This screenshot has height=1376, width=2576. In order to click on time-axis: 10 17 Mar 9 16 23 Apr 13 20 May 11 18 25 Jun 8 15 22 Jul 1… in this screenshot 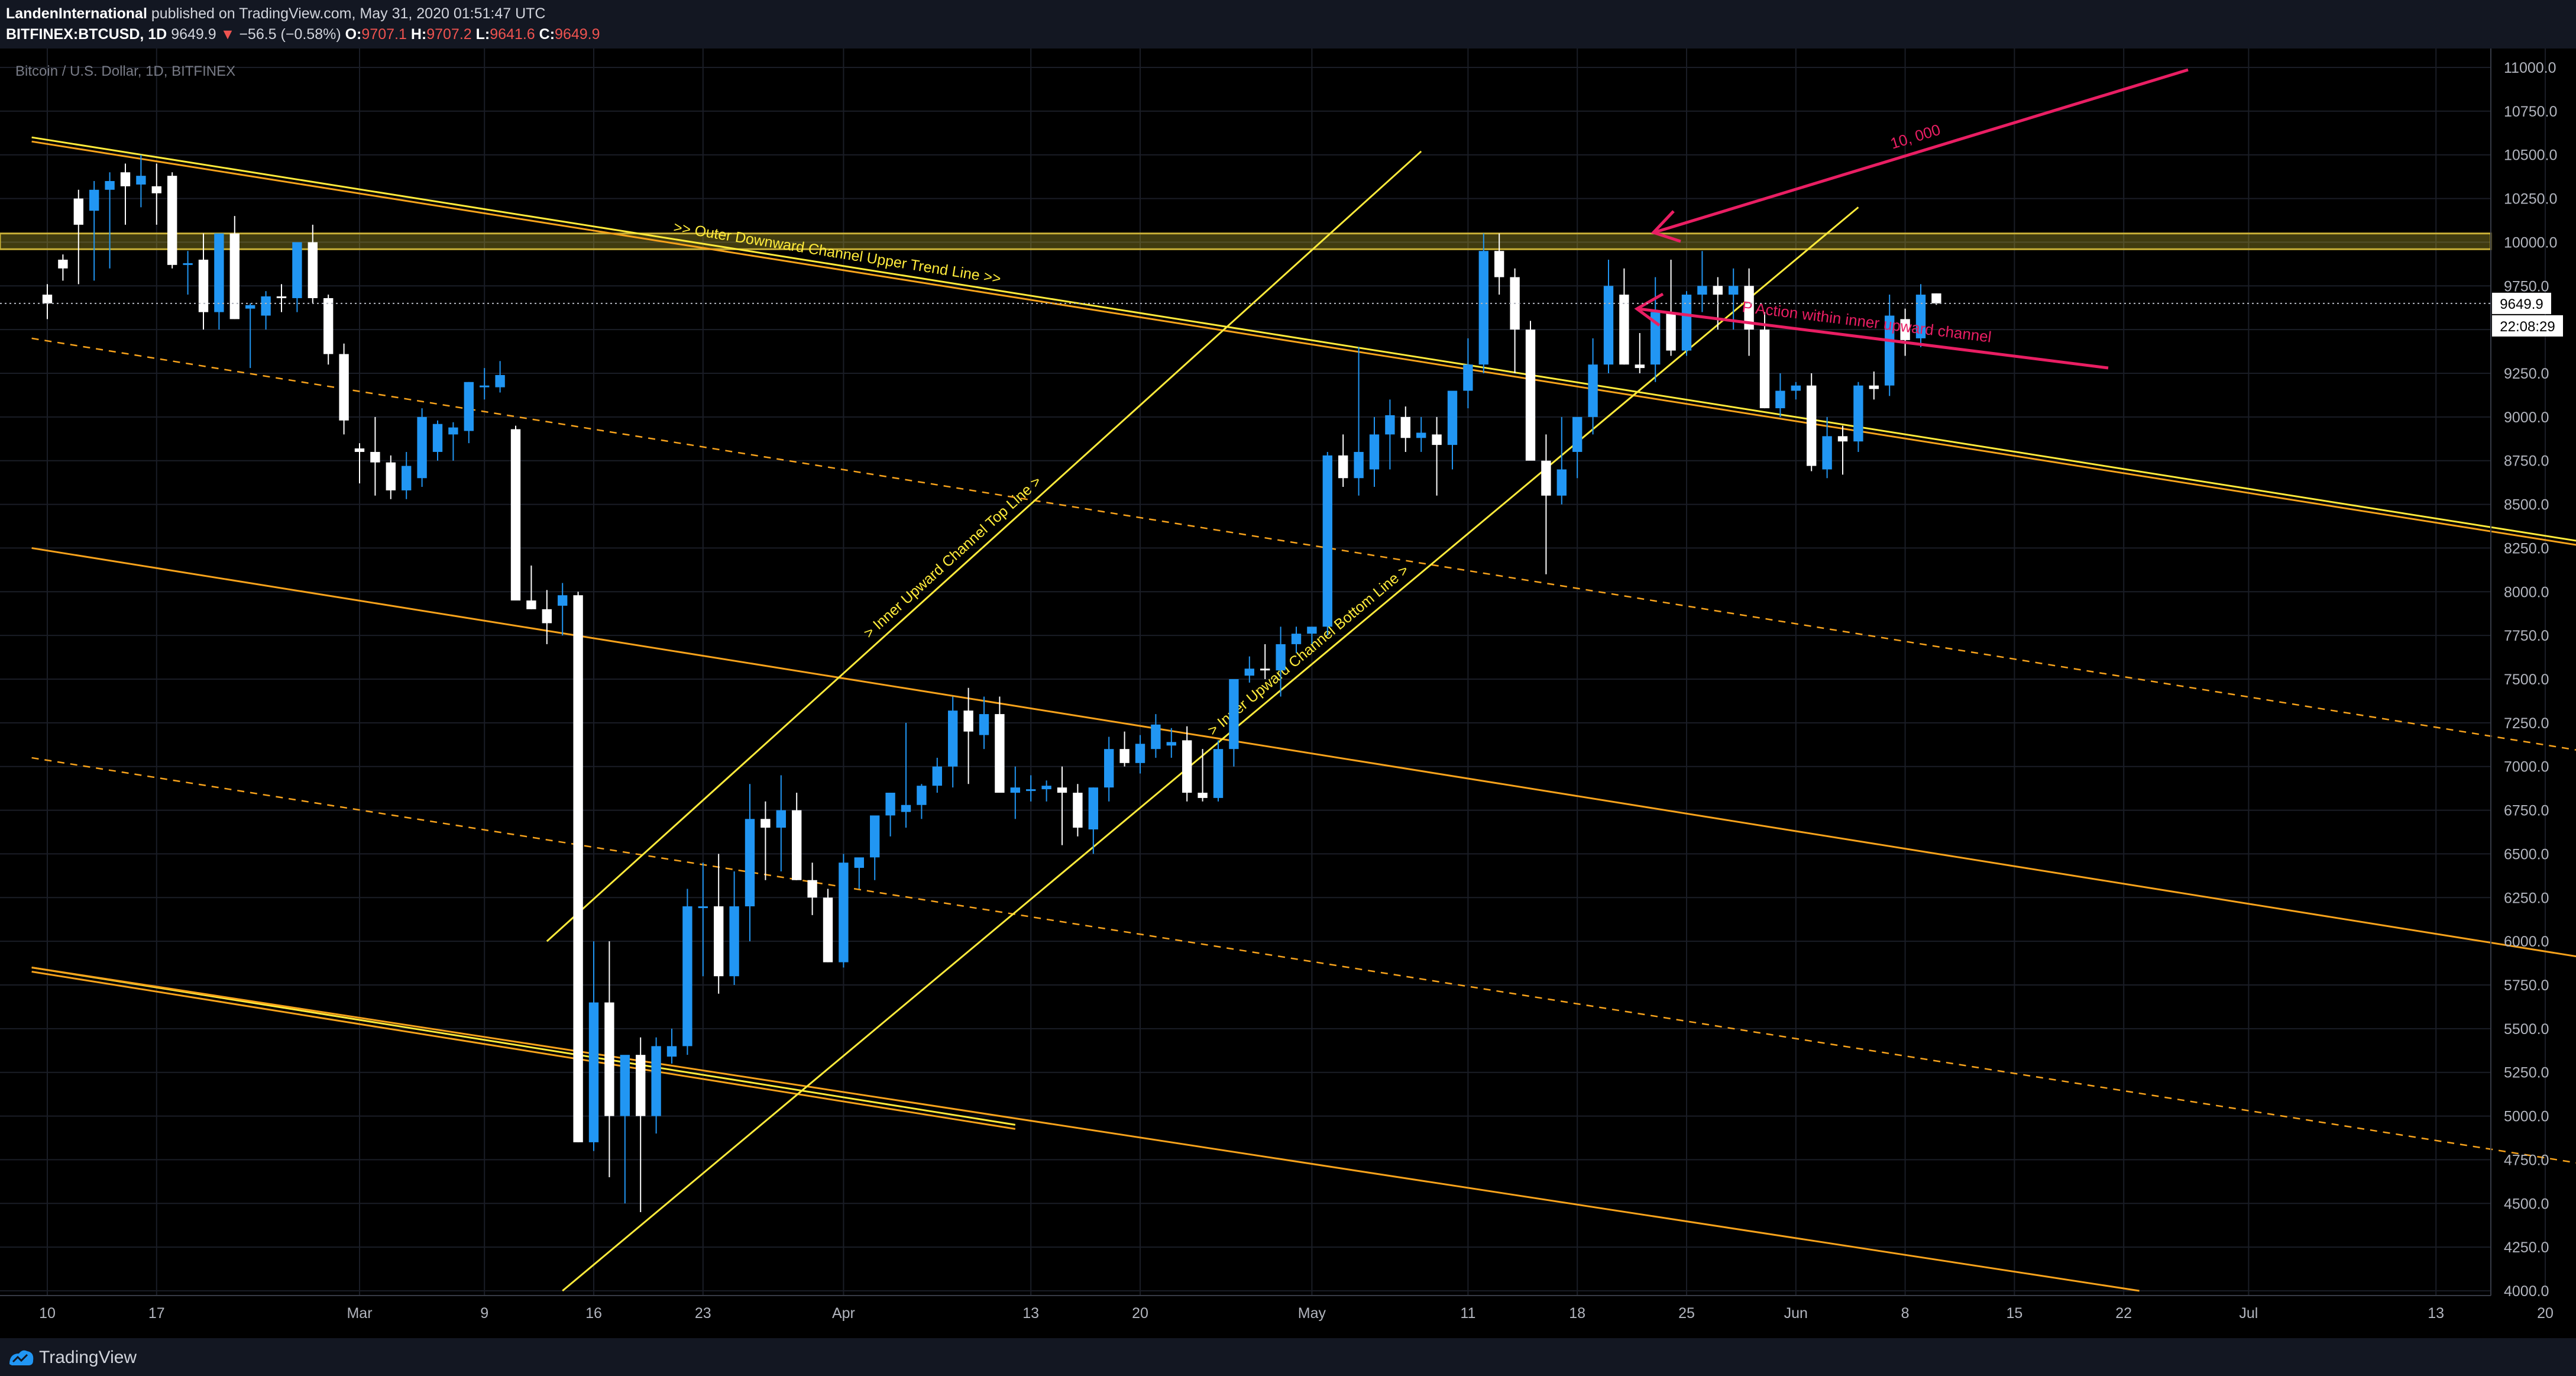, I will do `click(1288, 1308)`.